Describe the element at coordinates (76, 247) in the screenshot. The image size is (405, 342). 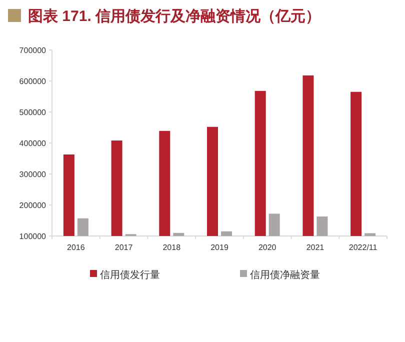
I see `x-tick-label: 2016` at that location.